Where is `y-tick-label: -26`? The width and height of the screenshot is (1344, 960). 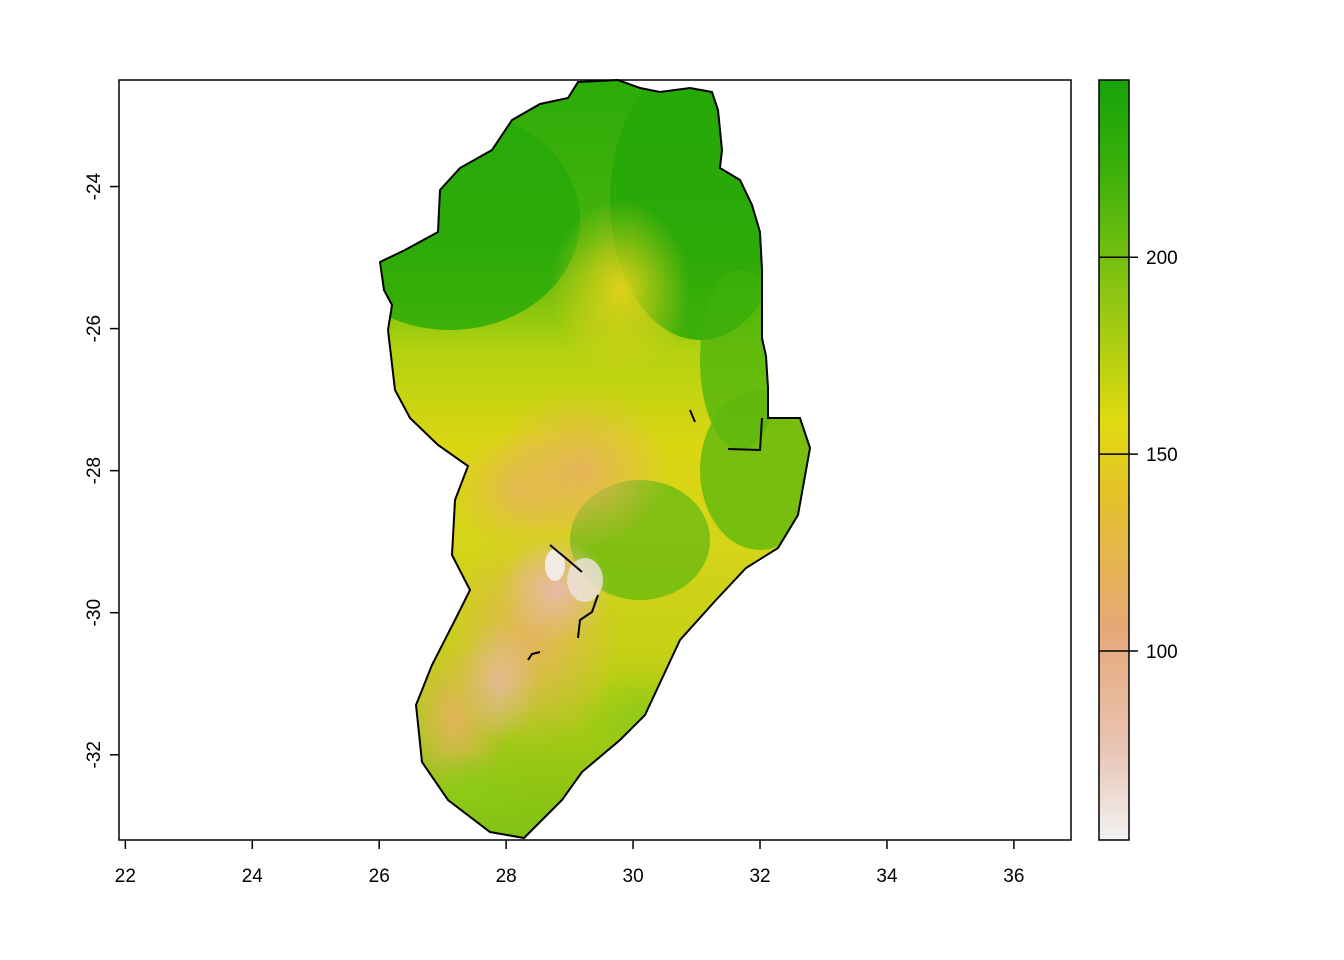
y-tick-label: -26 is located at coordinates (94, 328).